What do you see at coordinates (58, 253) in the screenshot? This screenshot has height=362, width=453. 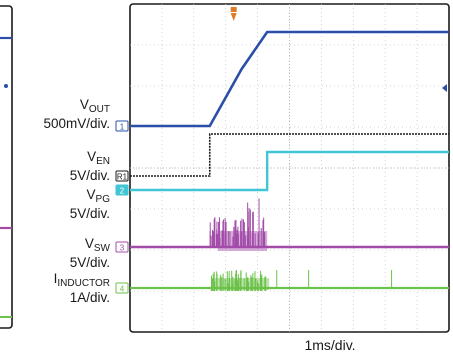 I see `label-vsw: VSW 5V/div.` at bounding box center [58, 253].